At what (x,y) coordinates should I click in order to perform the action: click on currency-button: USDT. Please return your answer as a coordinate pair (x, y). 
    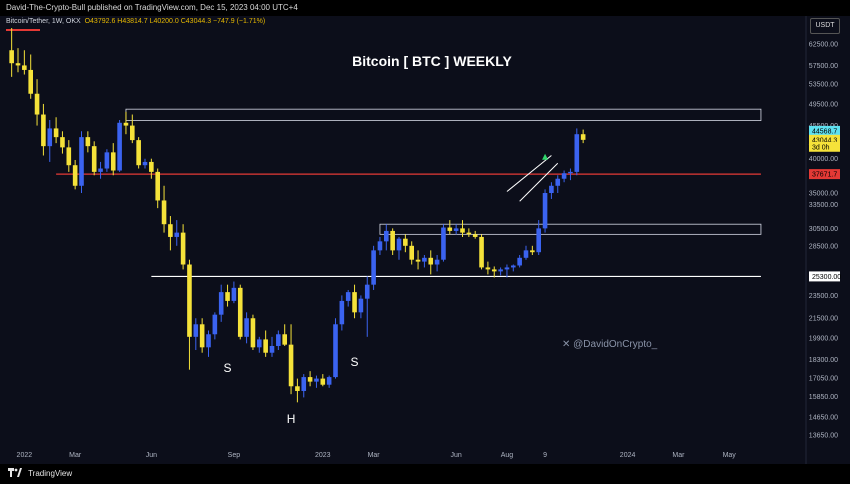
    Looking at the image, I should click on (825, 26).